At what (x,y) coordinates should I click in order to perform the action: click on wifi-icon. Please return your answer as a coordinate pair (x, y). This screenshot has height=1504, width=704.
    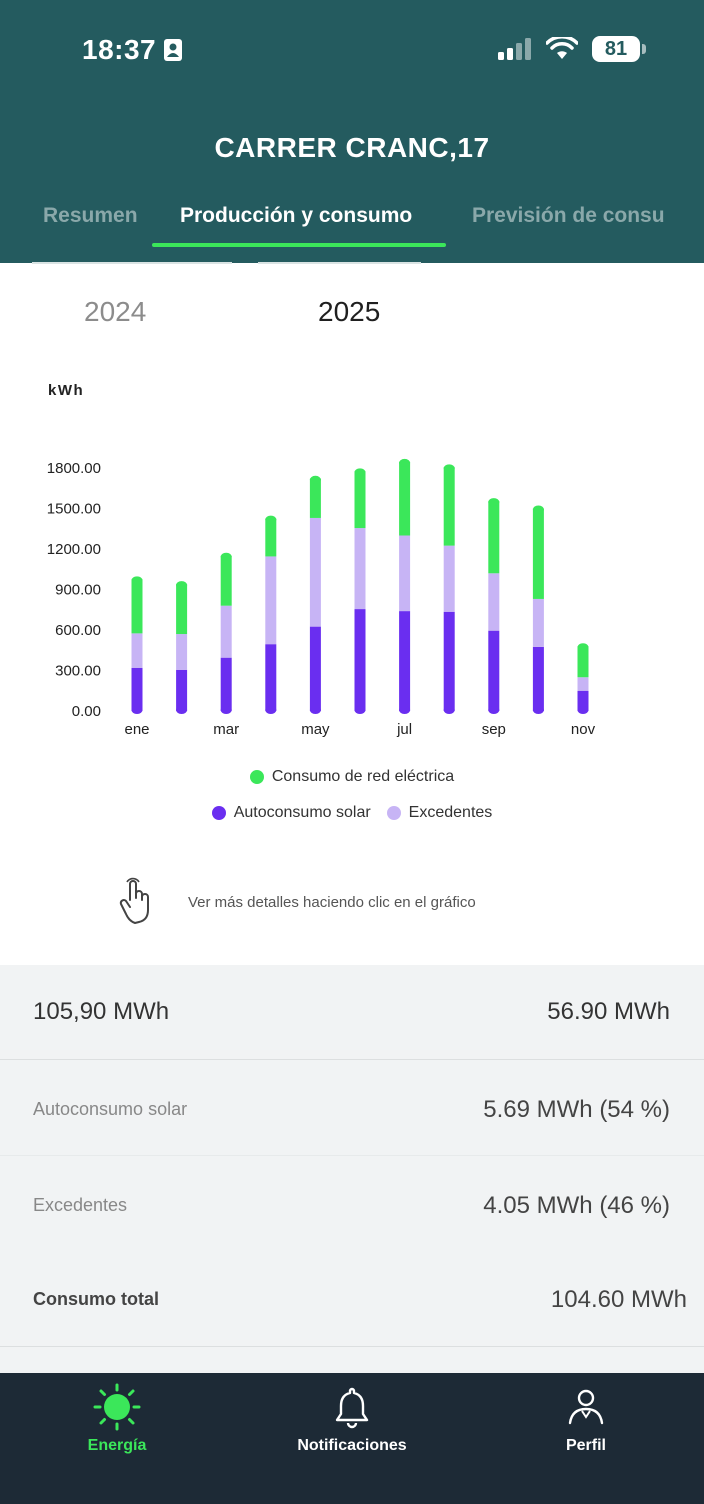
    Looking at the image, I should click on (562, 48).